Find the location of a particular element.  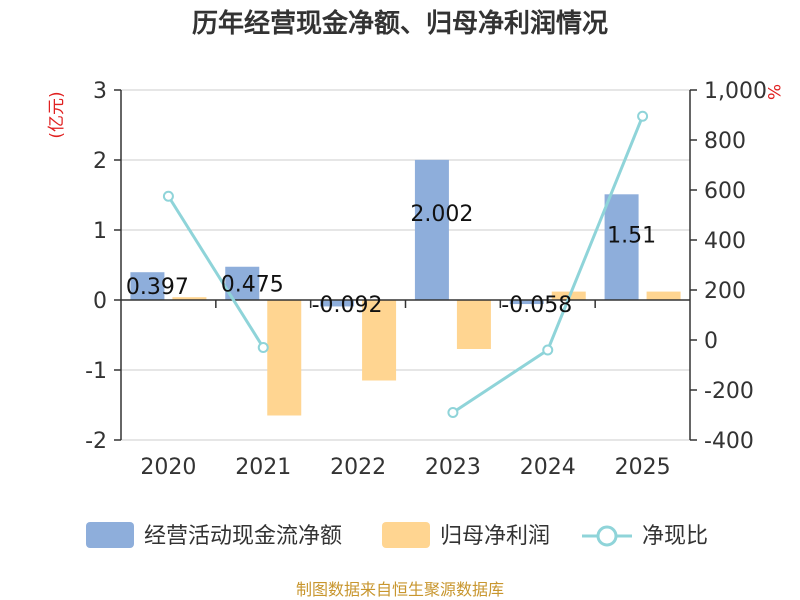

data-label-cashflow: -0.092 is located at coordinates (347, 305).